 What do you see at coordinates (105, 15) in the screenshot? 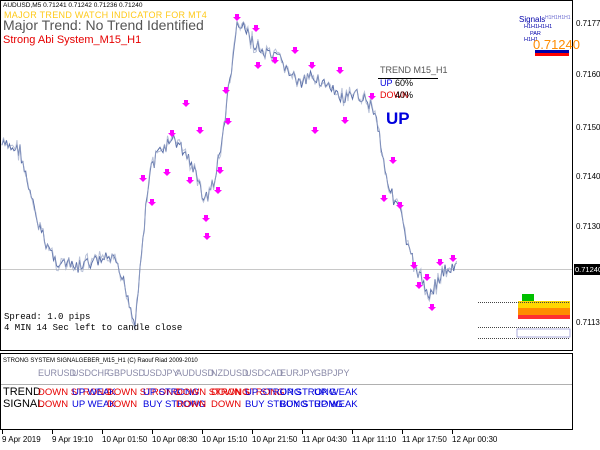
I see `overlay-scribble-text: MAJOR TREND WATCH INDICATOR FOR MT4` at bounding box center [105, 15].